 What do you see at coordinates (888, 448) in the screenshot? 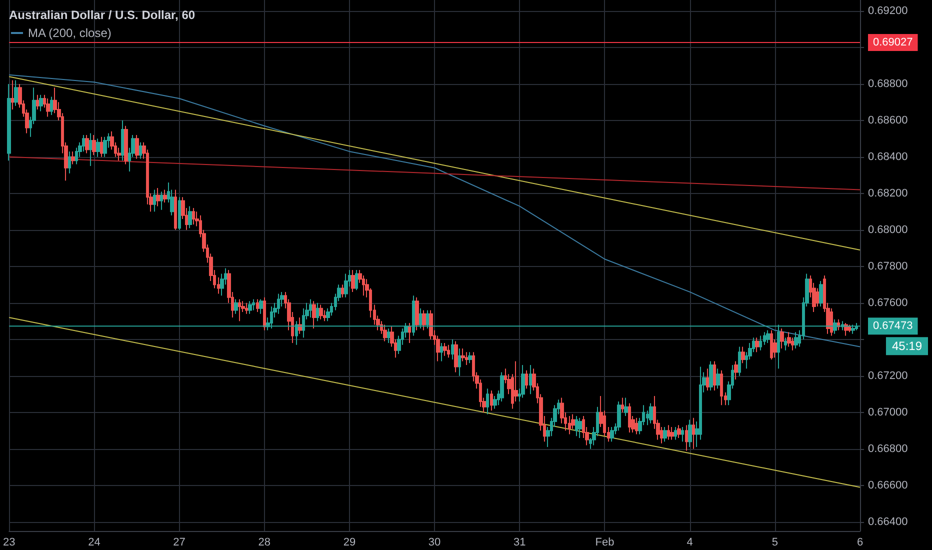
I see `y-tick-label: 0.66800` at bounding box center [888, 448].